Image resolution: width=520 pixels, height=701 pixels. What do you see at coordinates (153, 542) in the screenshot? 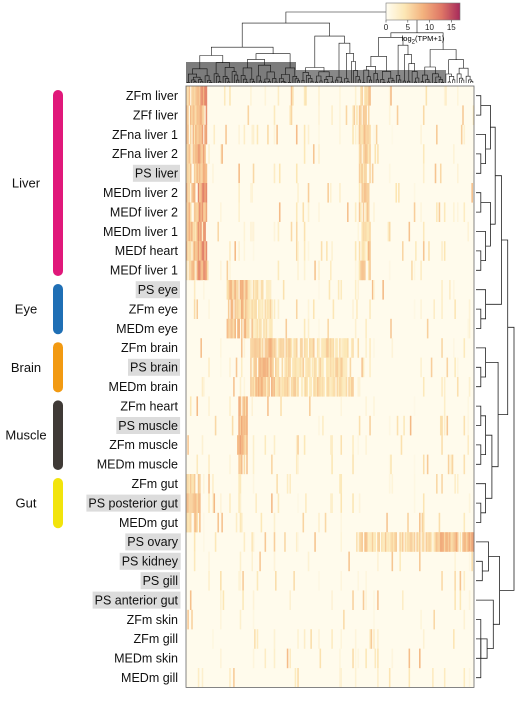
I see `row-label-highlight` at bounding box center [153, 542].